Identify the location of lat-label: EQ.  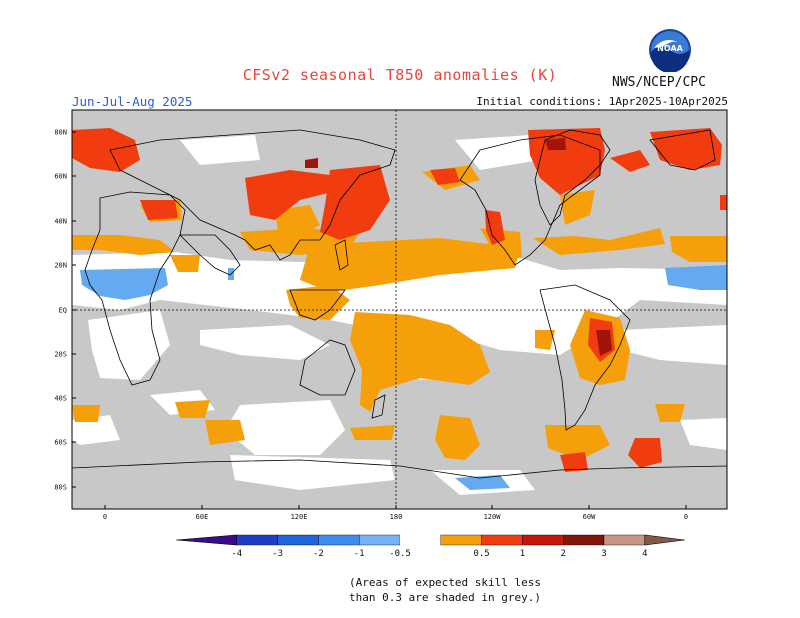
(63, 311).